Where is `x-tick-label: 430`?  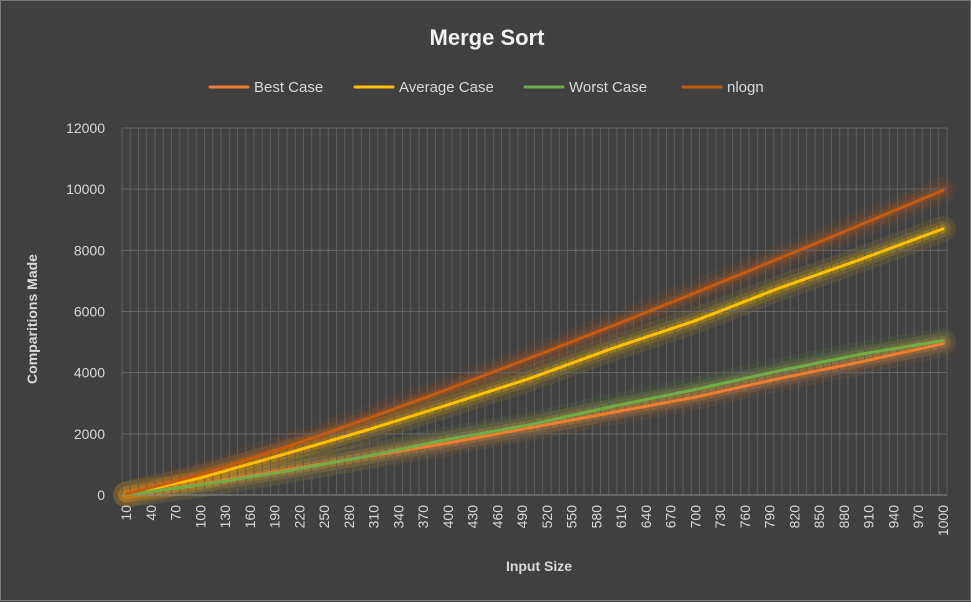 x-tick-label: 430 is located at coordinates (473, 517).